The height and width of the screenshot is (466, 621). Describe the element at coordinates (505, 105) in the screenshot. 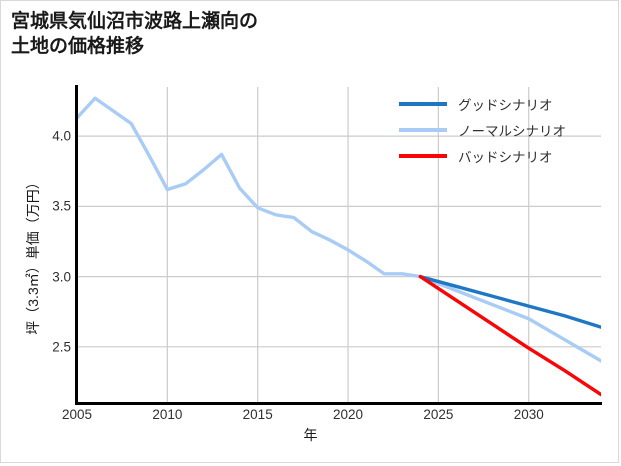

I see `legend-item-label: グッドシナリオ` at that location.